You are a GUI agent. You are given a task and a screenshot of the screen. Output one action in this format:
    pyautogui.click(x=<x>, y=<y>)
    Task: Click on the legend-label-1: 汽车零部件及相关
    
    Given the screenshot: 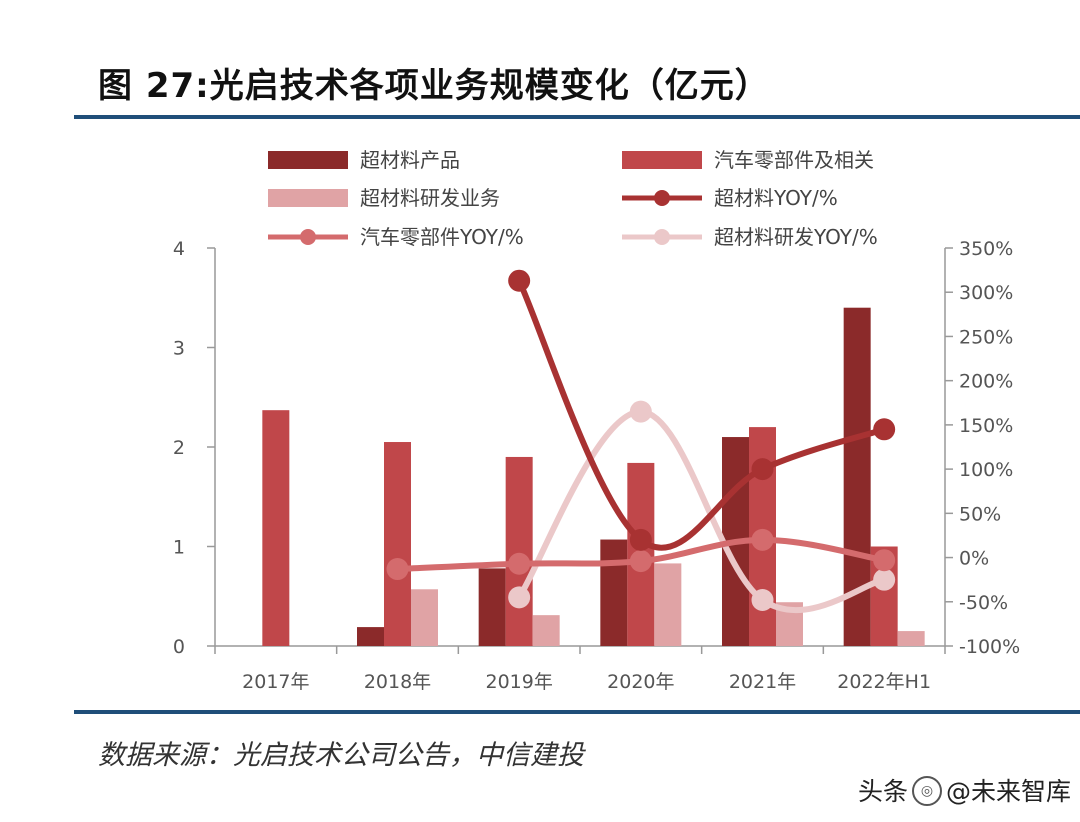 What is the action you would take?
    pyautogui.click(x=794, y=160)
    